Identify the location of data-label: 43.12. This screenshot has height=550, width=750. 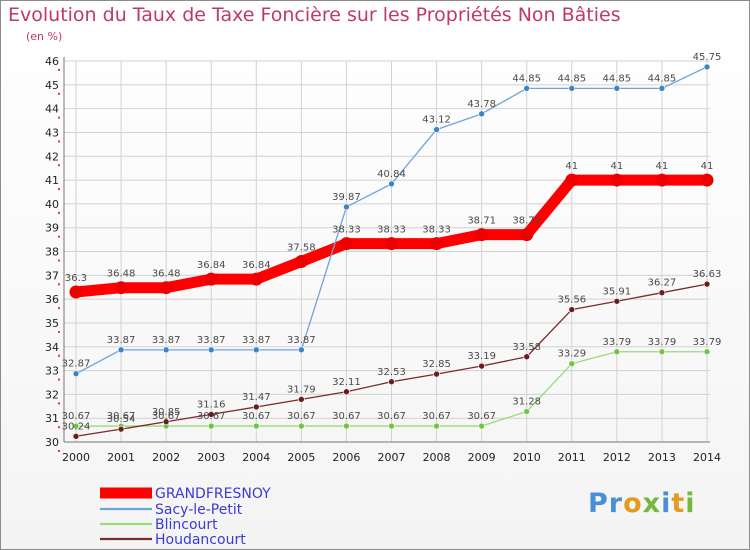
(436, 120).